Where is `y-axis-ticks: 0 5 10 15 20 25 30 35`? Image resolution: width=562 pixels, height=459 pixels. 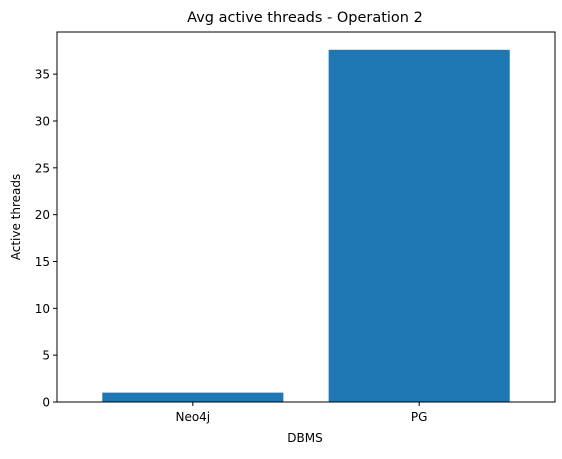 y-axis-ticks: 0 5 10 15 20 25 30 35 is located at coordinates (46, 239).